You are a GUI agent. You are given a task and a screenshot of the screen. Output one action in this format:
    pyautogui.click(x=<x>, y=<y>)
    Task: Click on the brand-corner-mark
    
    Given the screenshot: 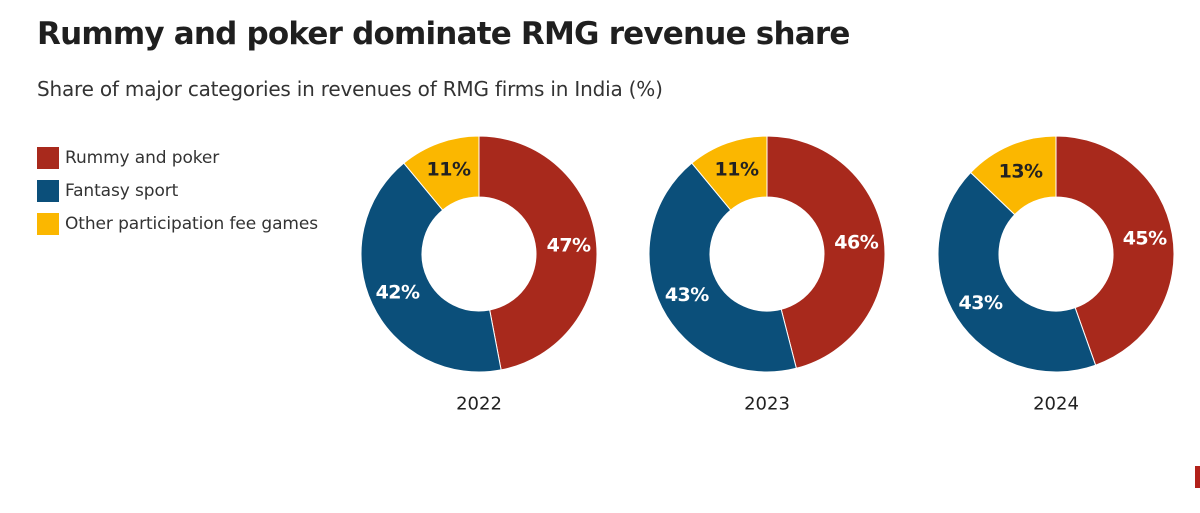 What is the action you would take?
    pyautogui.click(x=1197, y=477)
    